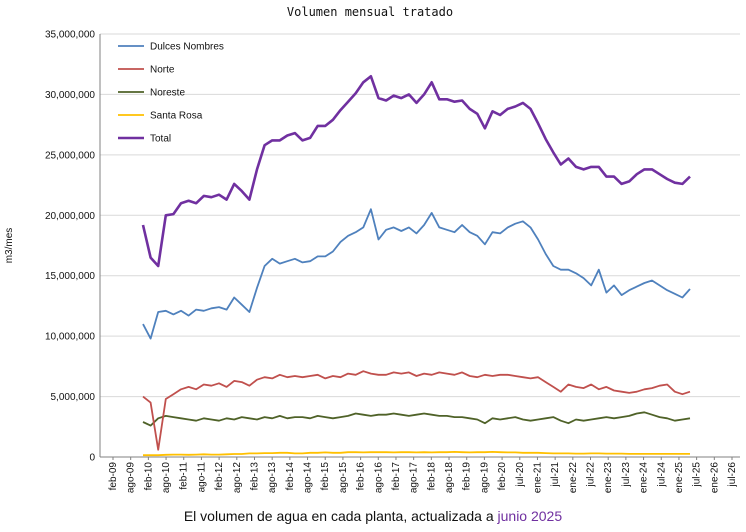  What do you see at coordinates (378, 478) in the screenshot?
I see `x-tick-label: ago-16` at bounding box center [378, 478].